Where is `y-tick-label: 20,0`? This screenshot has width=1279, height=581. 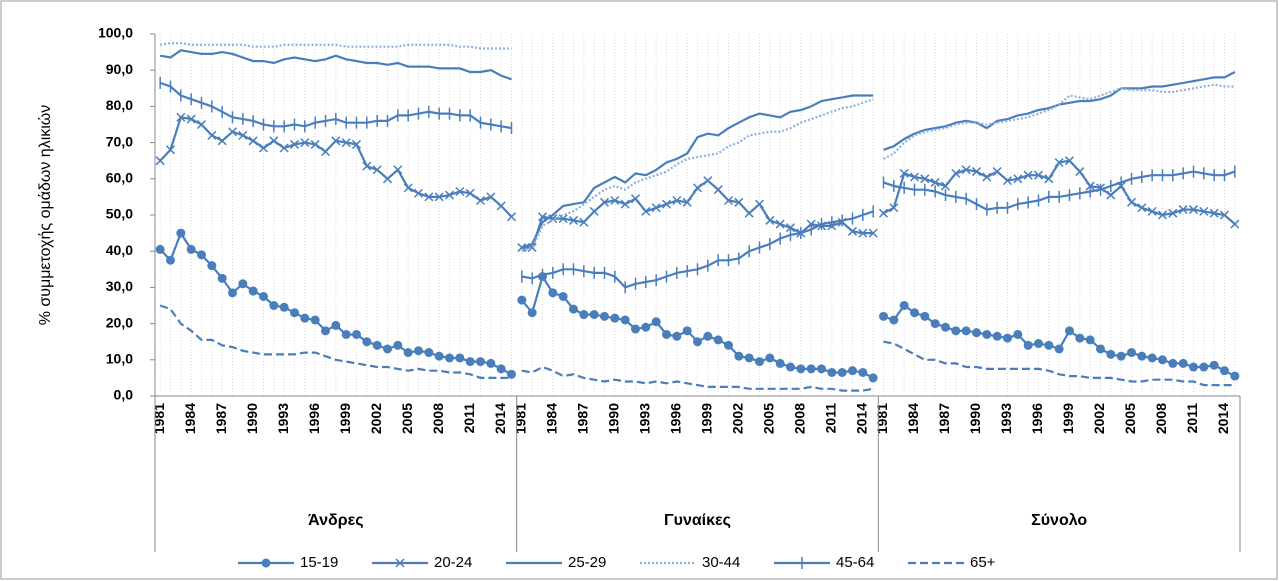 y-tick-label: 20,0 is located at coordinates (119, 322).